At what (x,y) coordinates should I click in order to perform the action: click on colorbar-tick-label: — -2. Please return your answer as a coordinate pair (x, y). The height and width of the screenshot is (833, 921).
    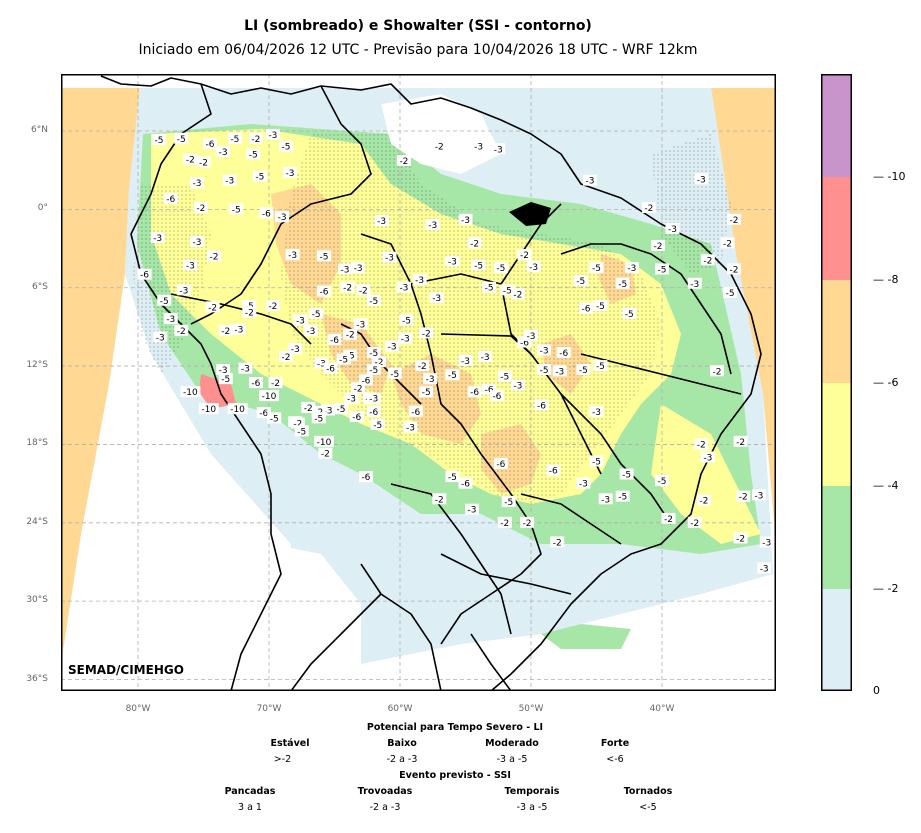
    Looking at the image, I should click on (886, 588).